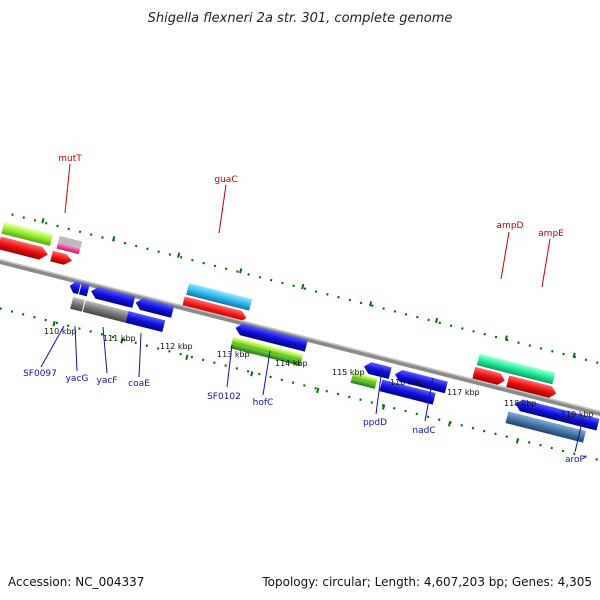  What do you see at coordinates (577, 414) in the screenshot?
I see `tick-label: 119 kbp` at bounding box center [577, 414].